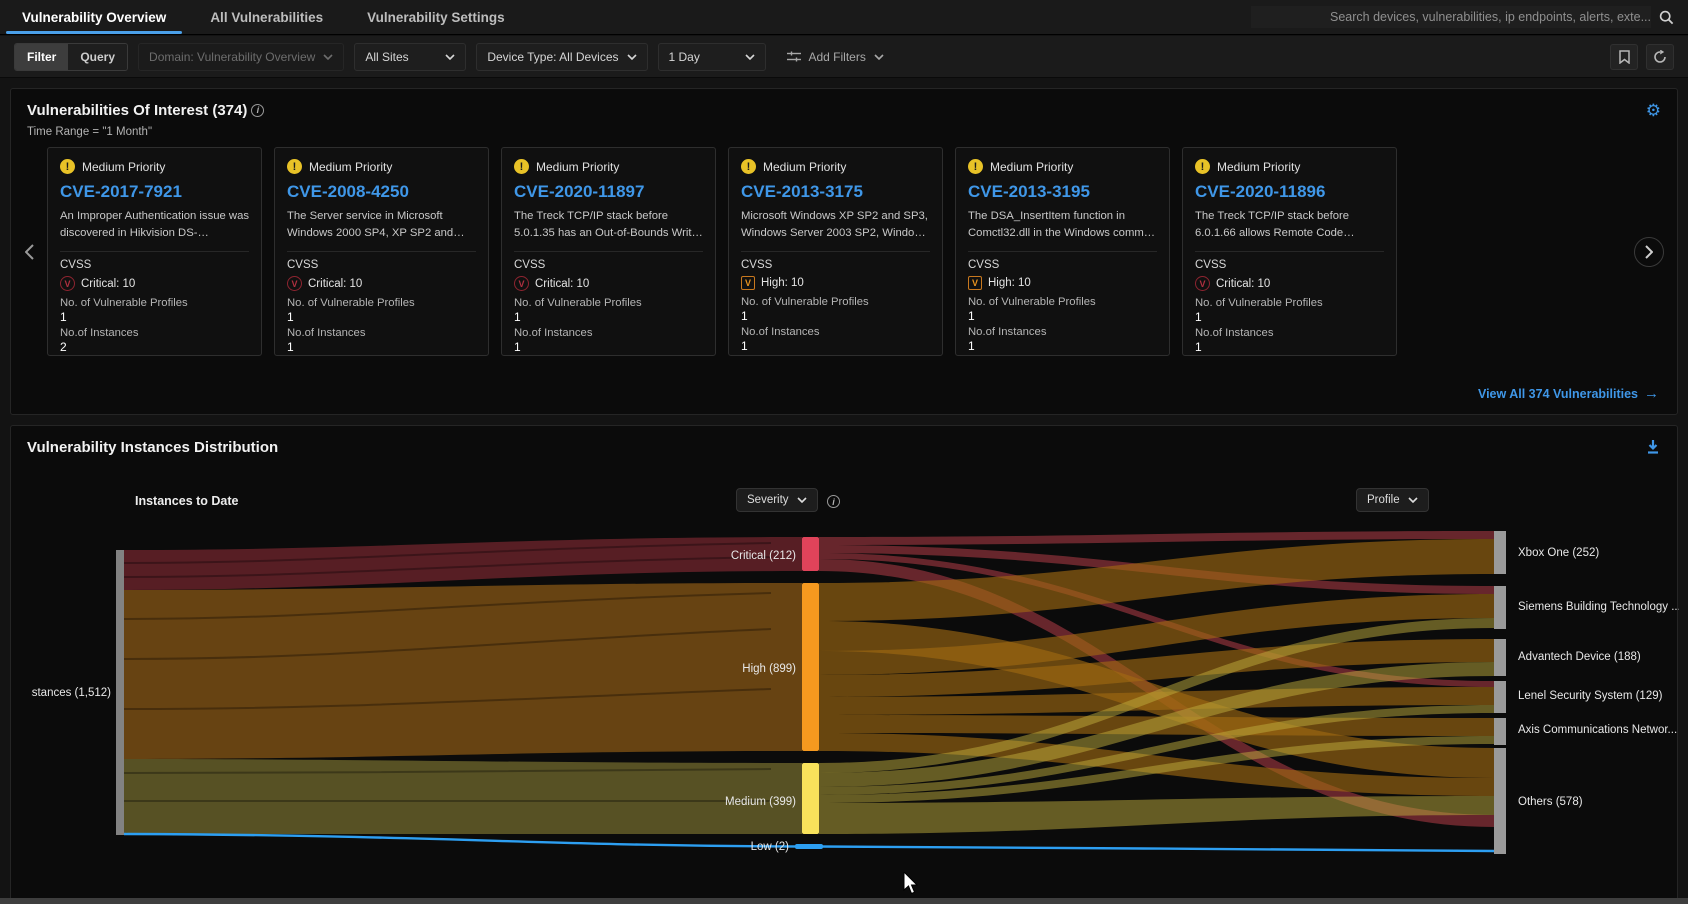  I want to click on bookmark-icon, so click(1624, 56).